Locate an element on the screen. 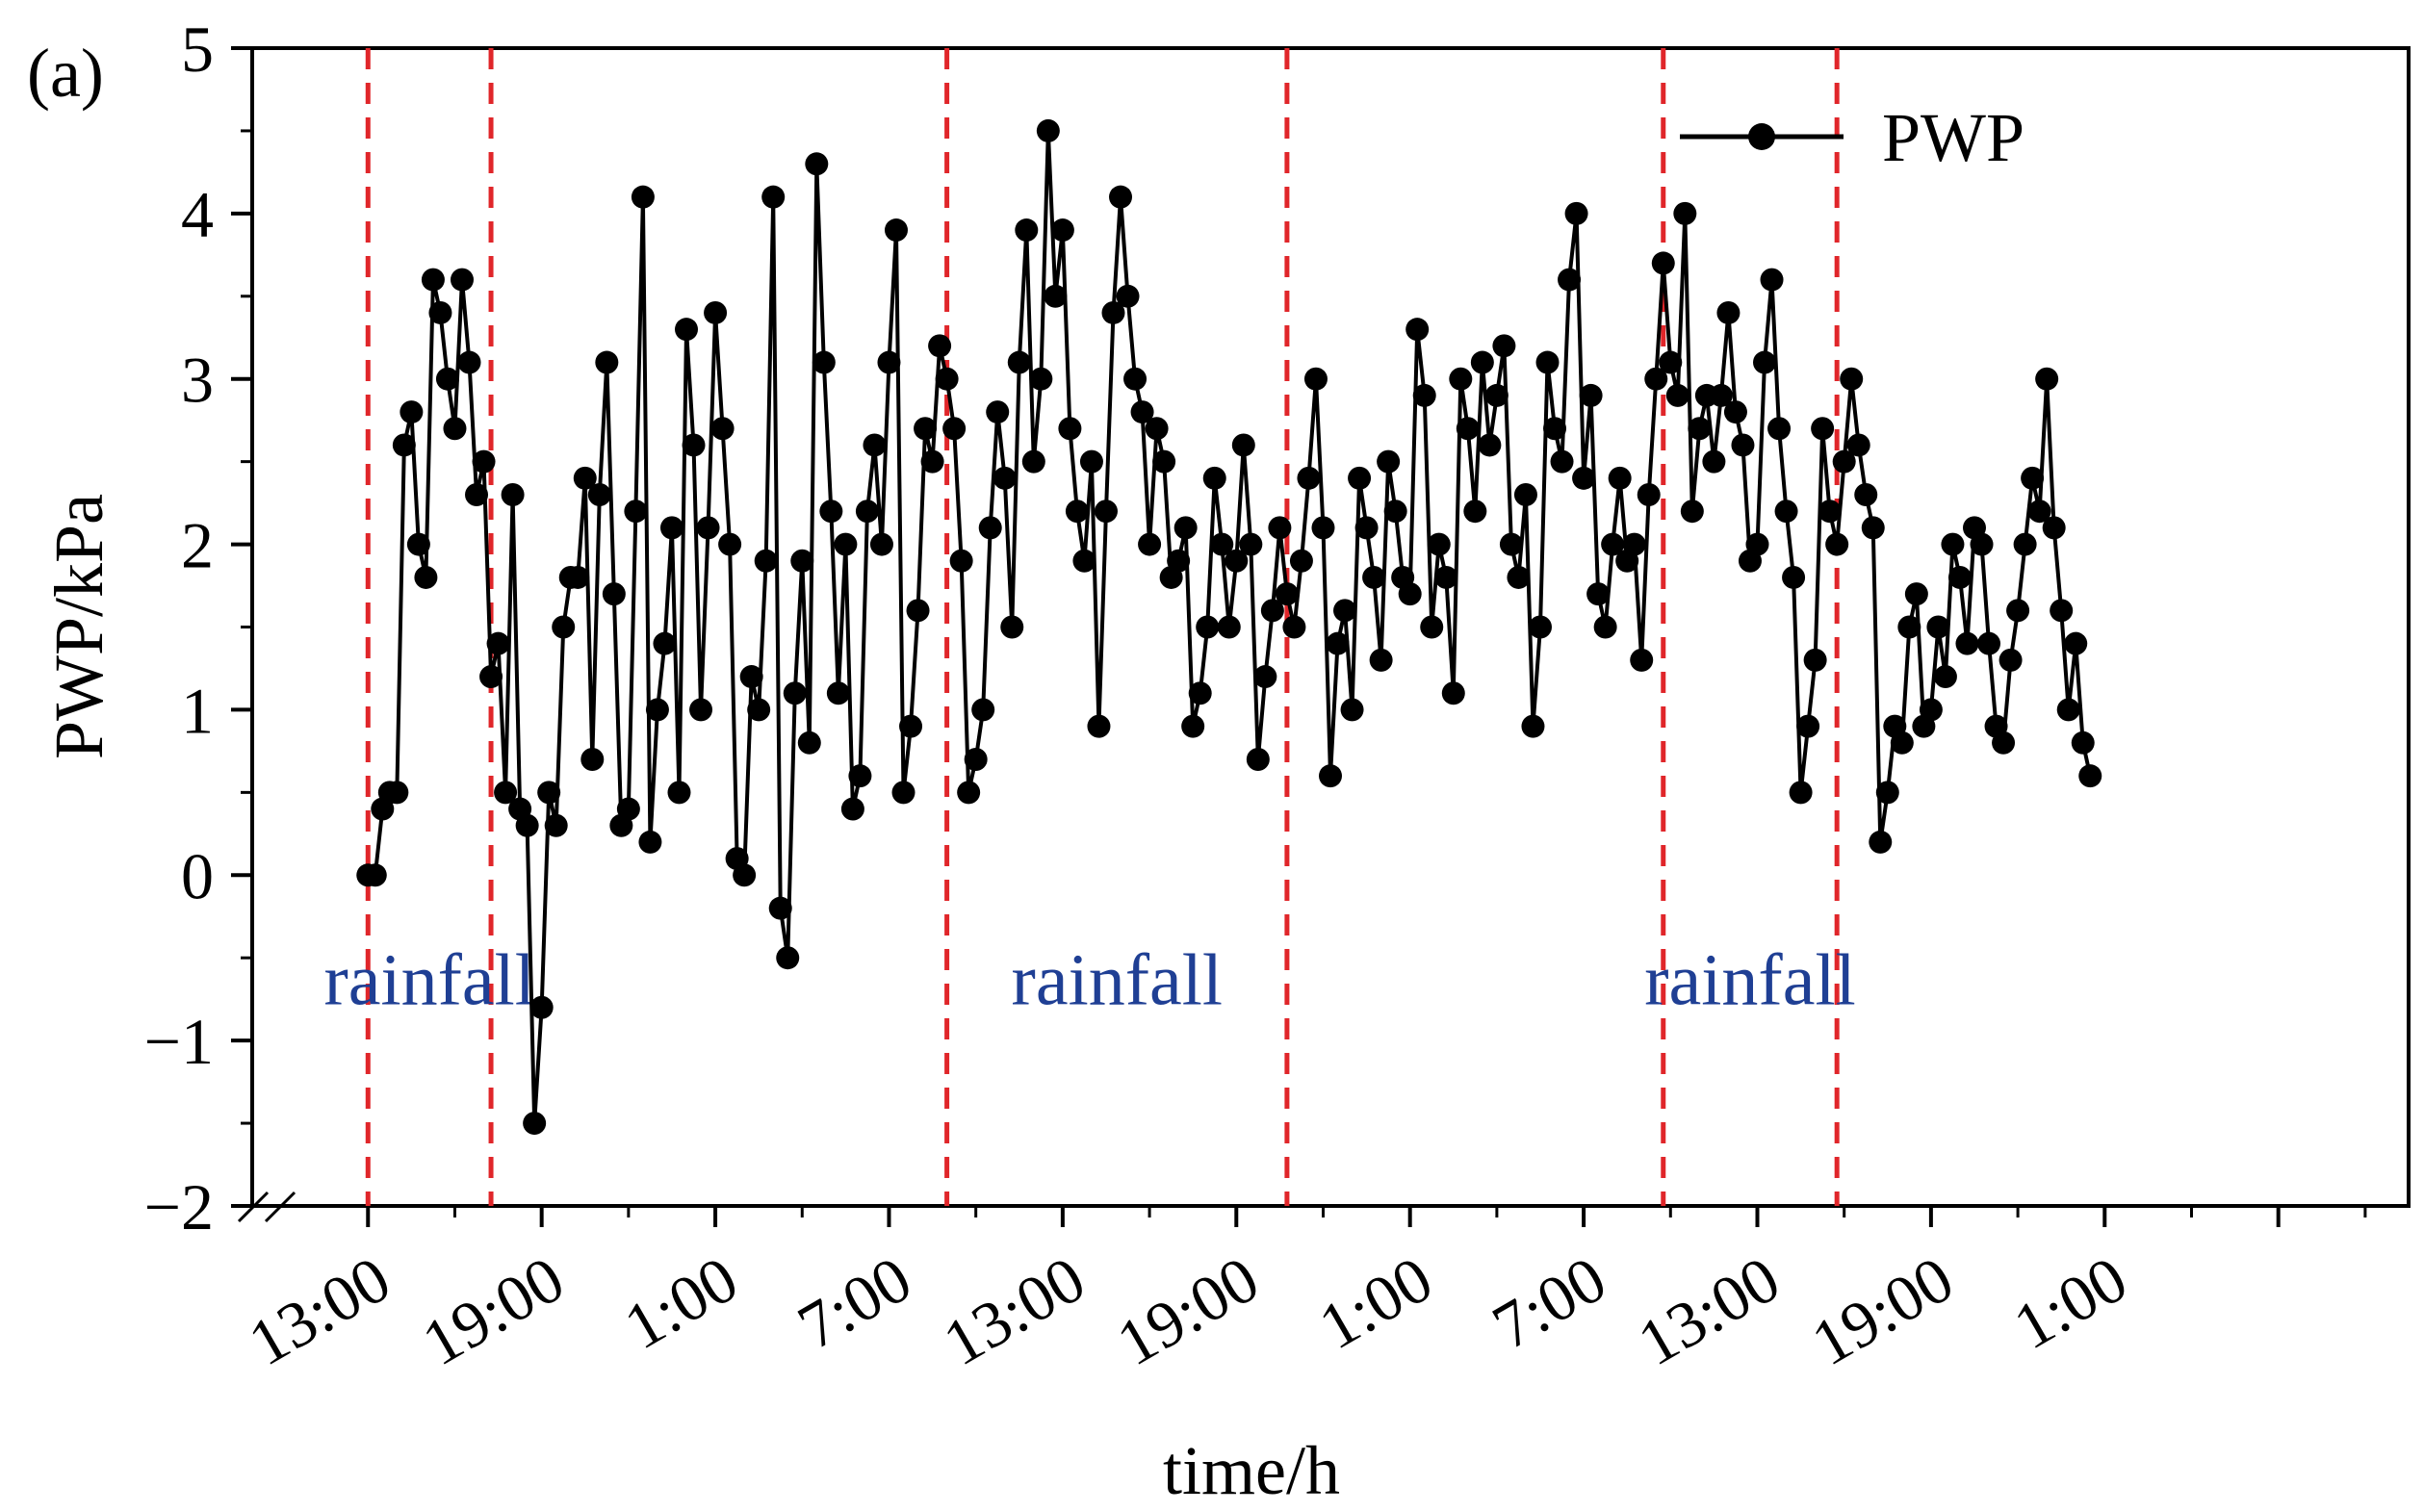 The height and width of the screenshot is (1512, 2424). y-tick-label: 0 is located at coordinates (197, 875).